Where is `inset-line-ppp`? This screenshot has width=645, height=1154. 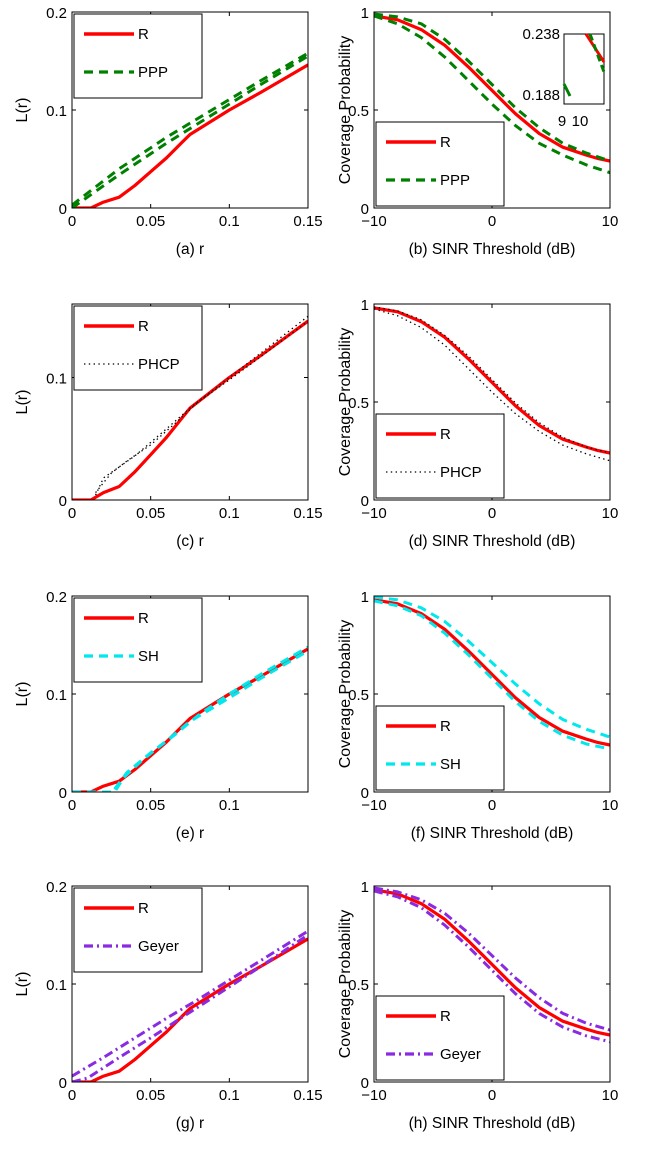
inset-line-ppp is located at coordinates (597, 53).